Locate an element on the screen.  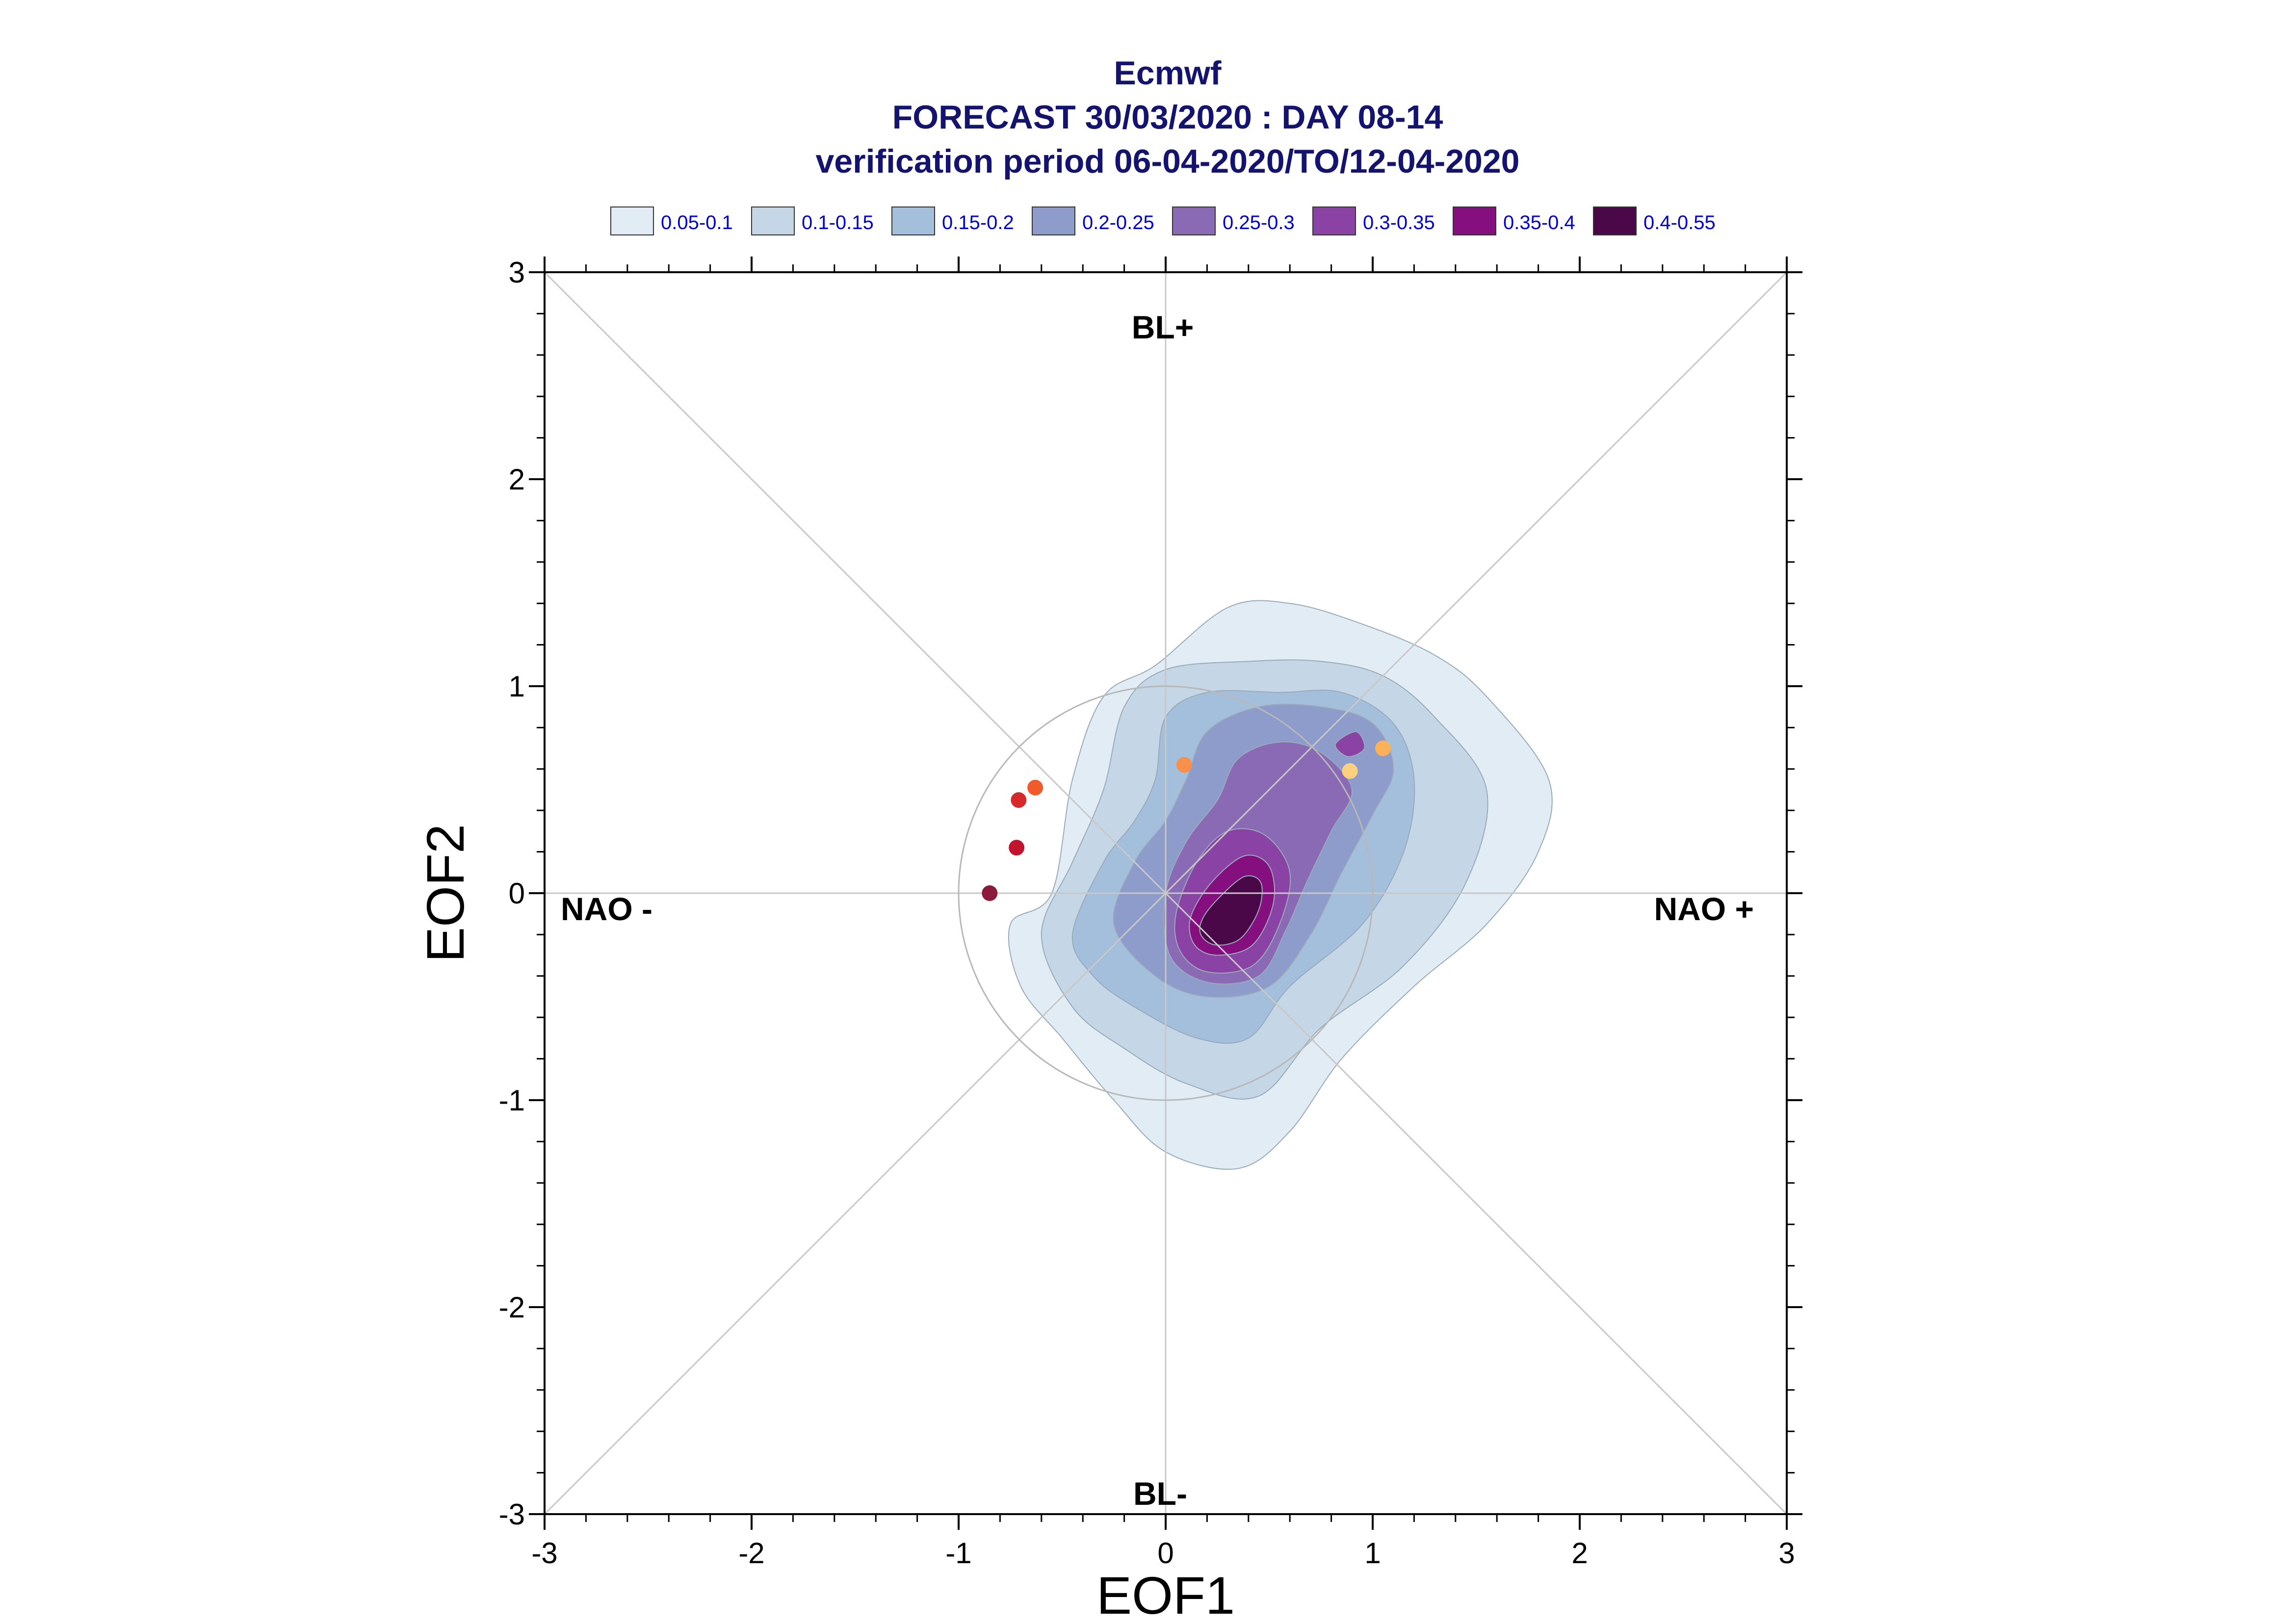
legend-label-3: 0.2-0.25 is located at coordinates (1118, 222).